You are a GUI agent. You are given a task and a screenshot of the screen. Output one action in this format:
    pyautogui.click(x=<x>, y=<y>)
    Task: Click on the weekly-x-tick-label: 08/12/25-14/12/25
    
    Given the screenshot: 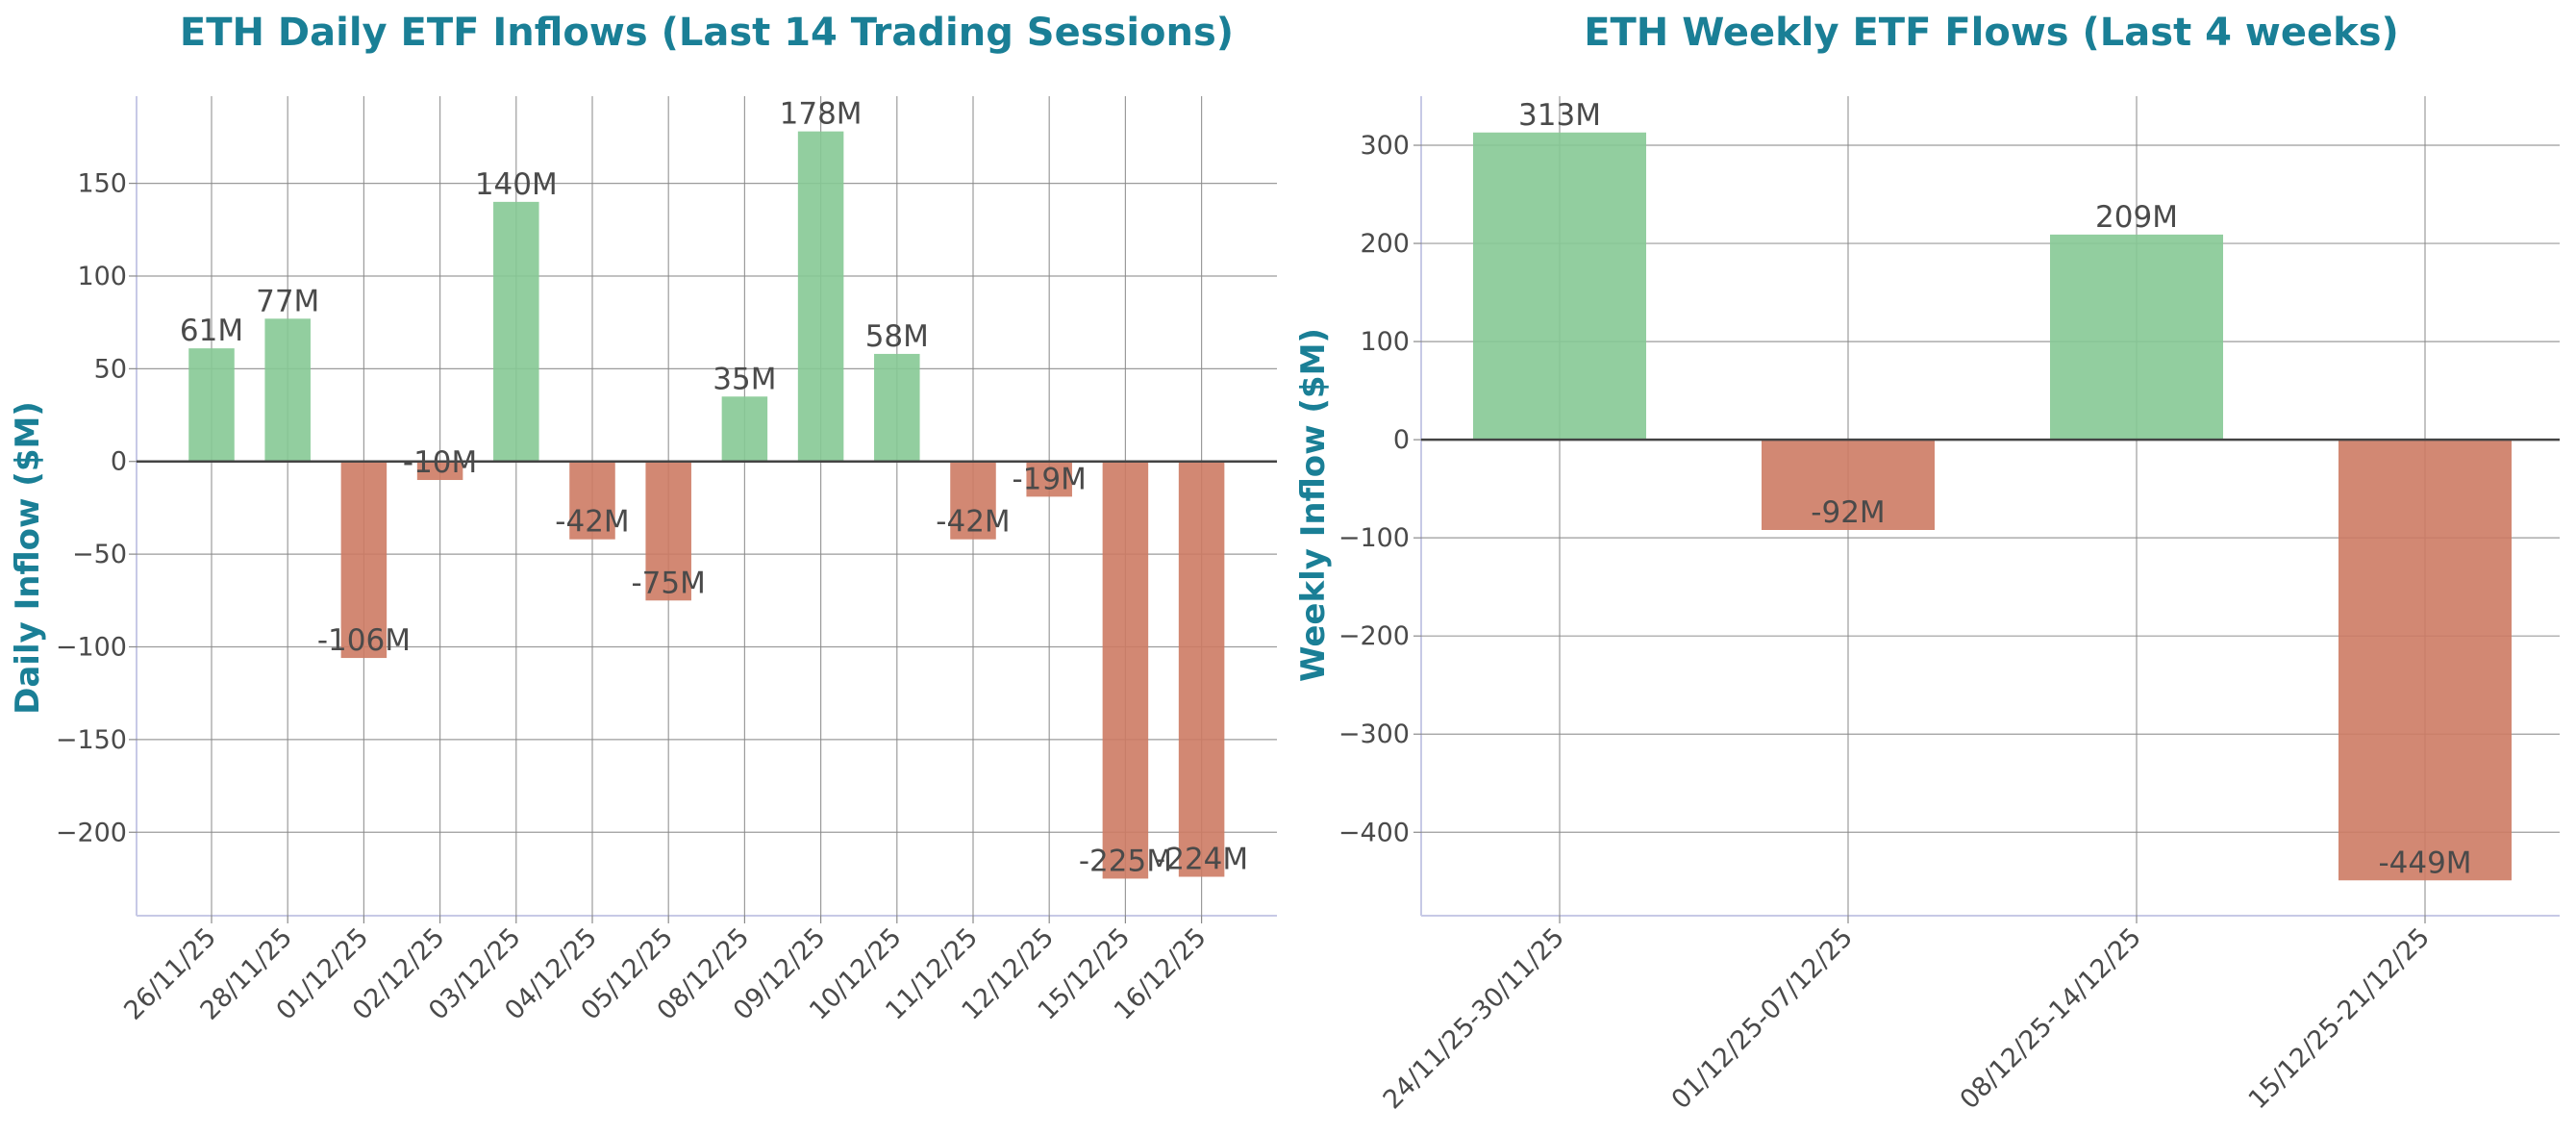 What is the action you would take?
    pyautogui.click(x=2051, y=1019)
    